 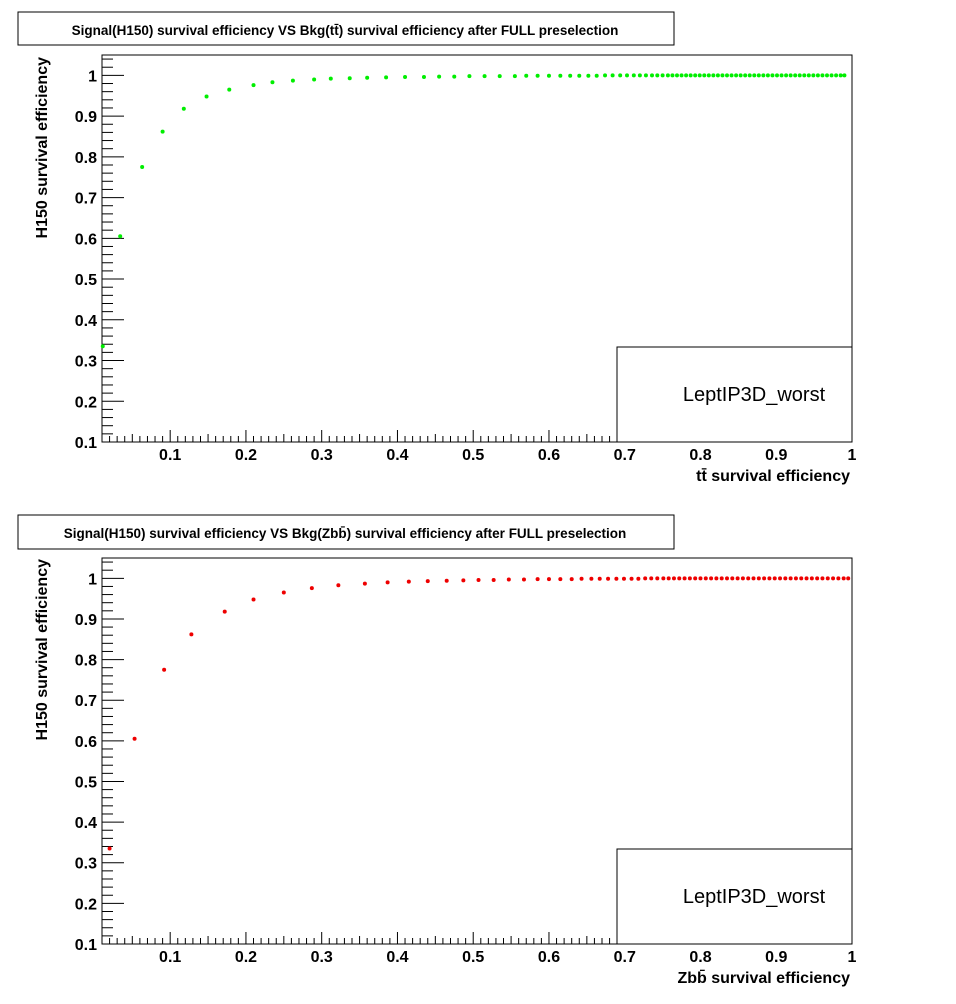 I want to click on y-tick-label: 0.7, so click(x=86, y=199).